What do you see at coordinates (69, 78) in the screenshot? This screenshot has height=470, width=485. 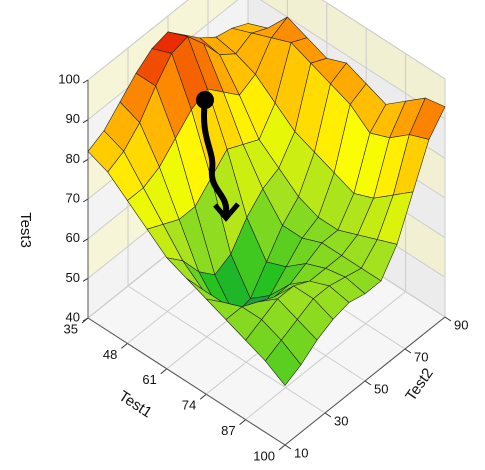 I see `z-tick-label: 100` at bounding box center [69, 78].